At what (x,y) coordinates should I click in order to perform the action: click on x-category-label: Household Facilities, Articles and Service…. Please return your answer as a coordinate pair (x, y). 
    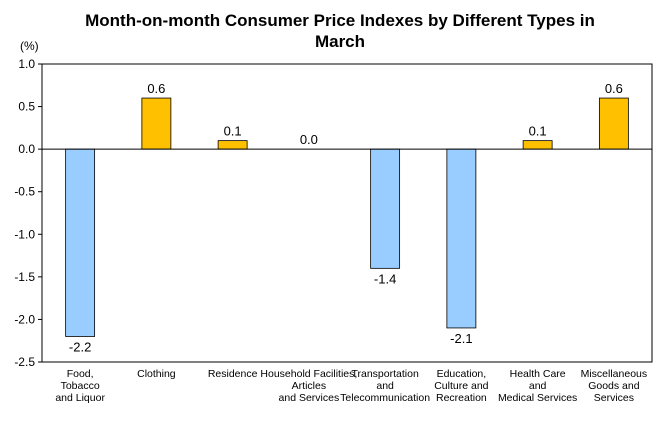
    Looking at the image, I should click on (308, 386).